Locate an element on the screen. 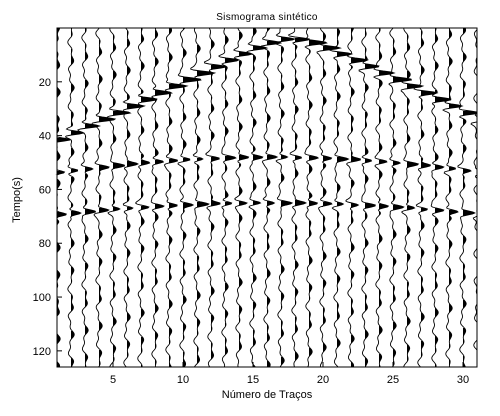  y-tick-label-40: 40 is located at coordinates (45, 137).